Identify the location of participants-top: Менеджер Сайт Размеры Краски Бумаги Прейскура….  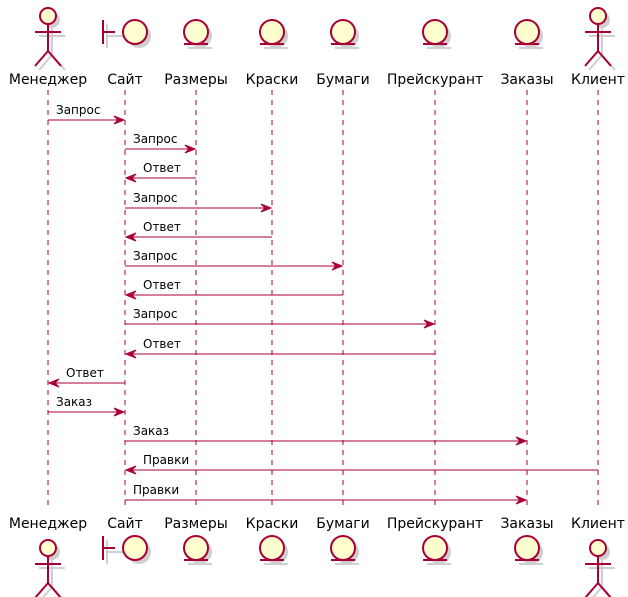
(317, 47).